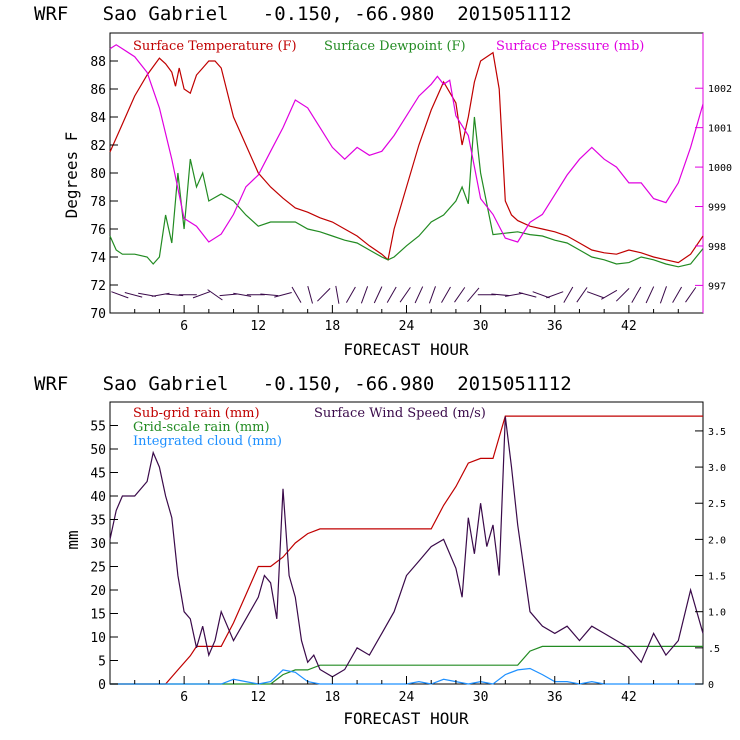 The image size is (740, 740). I want to click on top-y-tick-label: 80, so click(98, 174).